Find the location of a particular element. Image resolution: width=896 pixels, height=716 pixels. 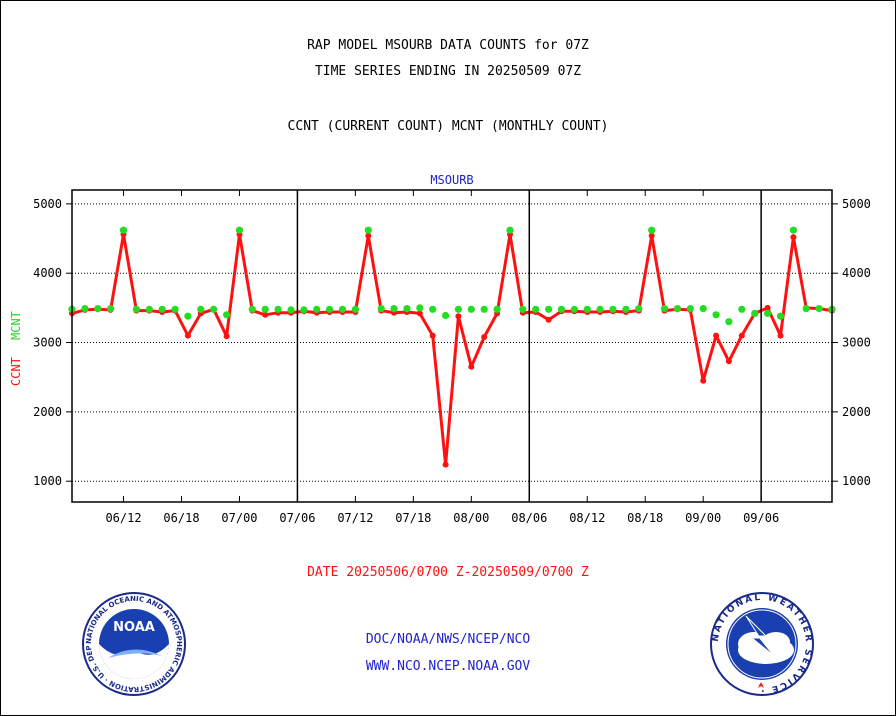

x-tick-label: 07/06 is located at coordinates (297, 518).